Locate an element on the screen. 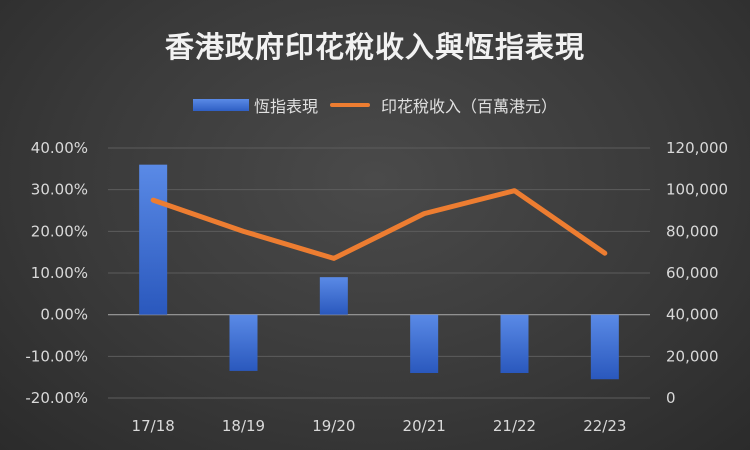 This screenshot has width=750, height=450. legend-bar-swatch is located at coordinates (220, 105).